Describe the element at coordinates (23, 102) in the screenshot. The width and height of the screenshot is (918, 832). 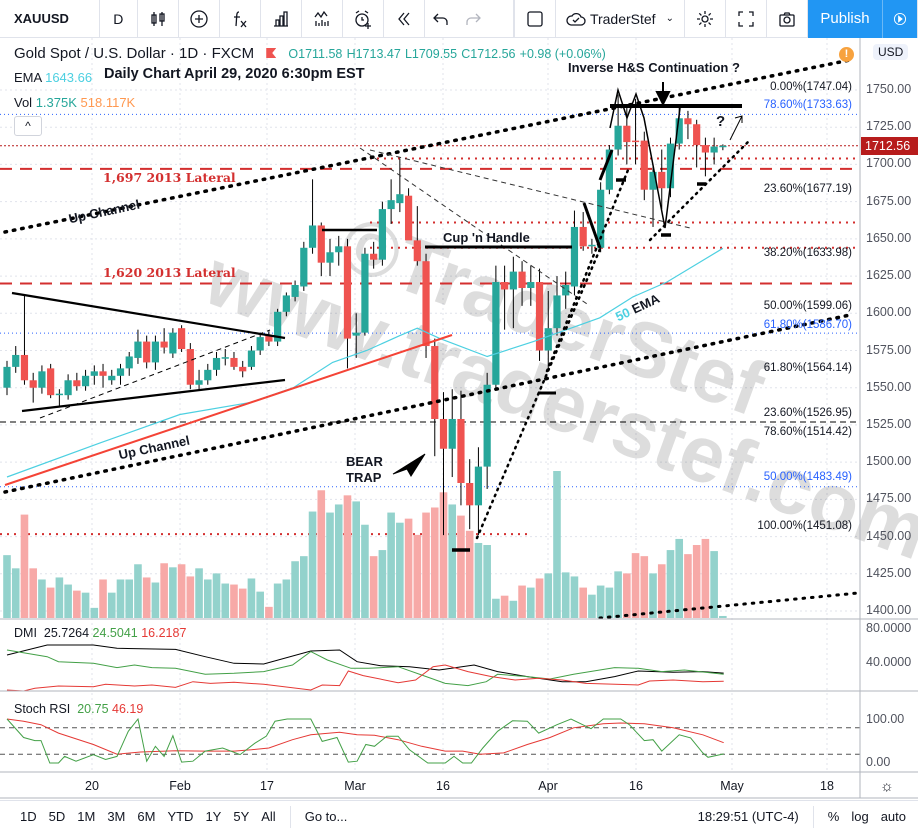
I see `vol-label: Vol` at that location.